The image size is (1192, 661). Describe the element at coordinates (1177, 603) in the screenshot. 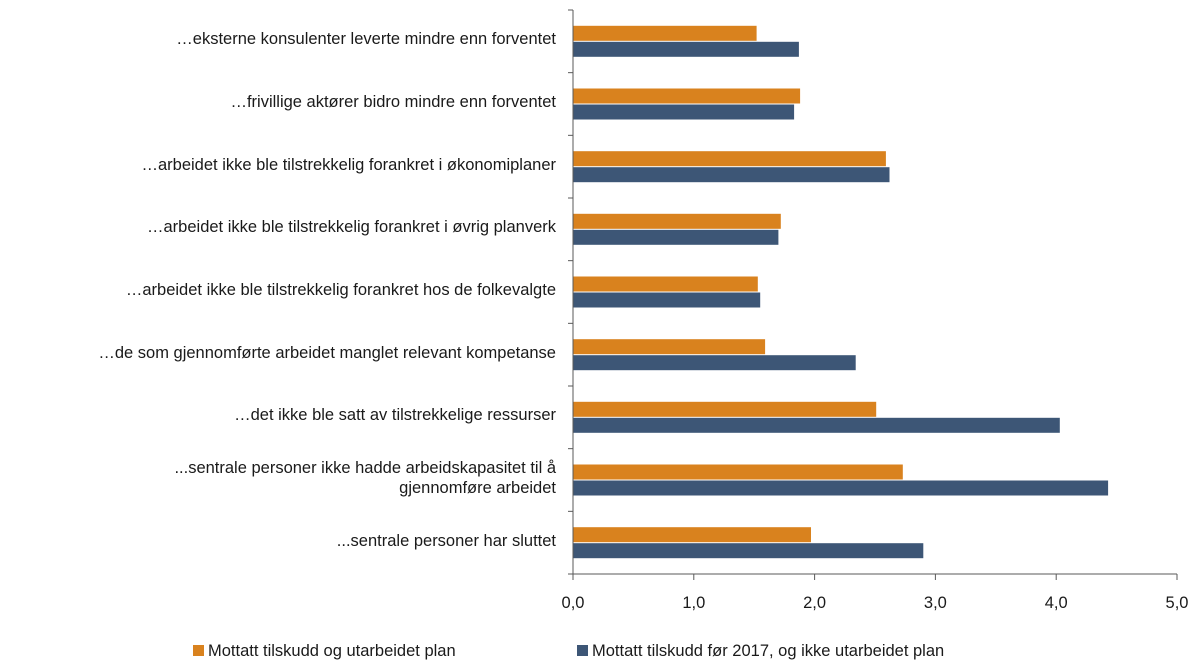

I see `x-tick-label: 5,0` at that location.